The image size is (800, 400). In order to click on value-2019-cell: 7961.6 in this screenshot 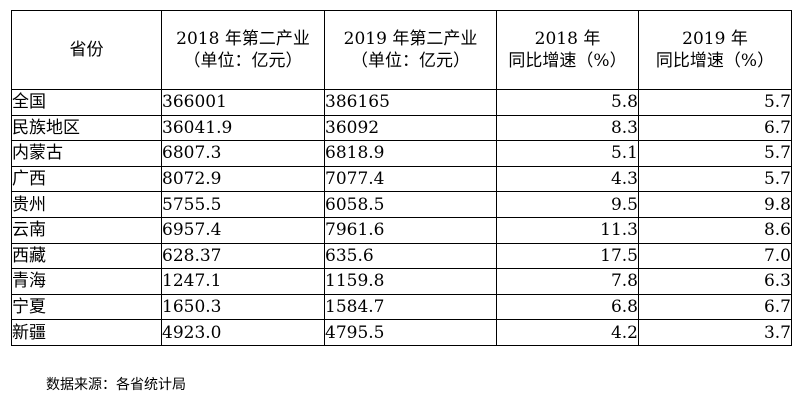, I will do `click(410, 230)`.